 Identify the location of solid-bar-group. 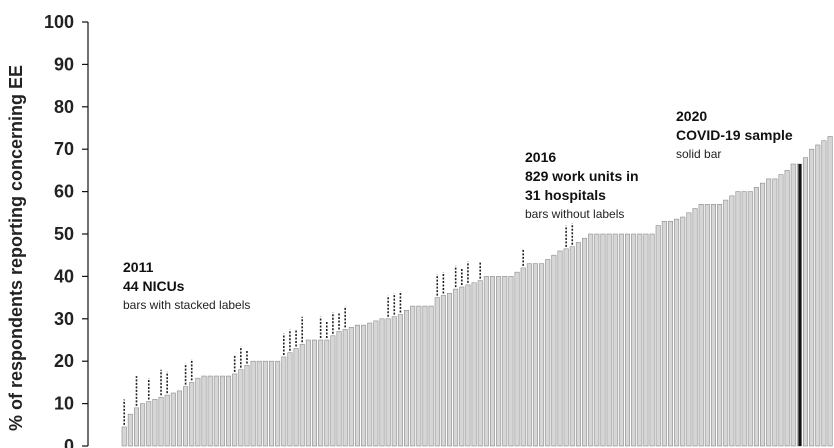
(800, 305).